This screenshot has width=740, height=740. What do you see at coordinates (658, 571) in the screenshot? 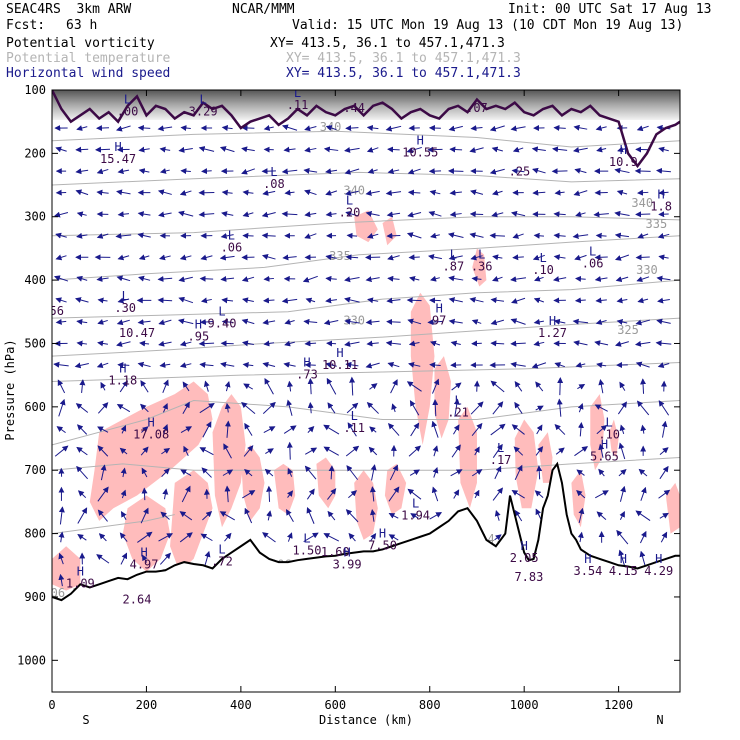
I see `extremum-value: 4.29` at bounding box center [658, 571].